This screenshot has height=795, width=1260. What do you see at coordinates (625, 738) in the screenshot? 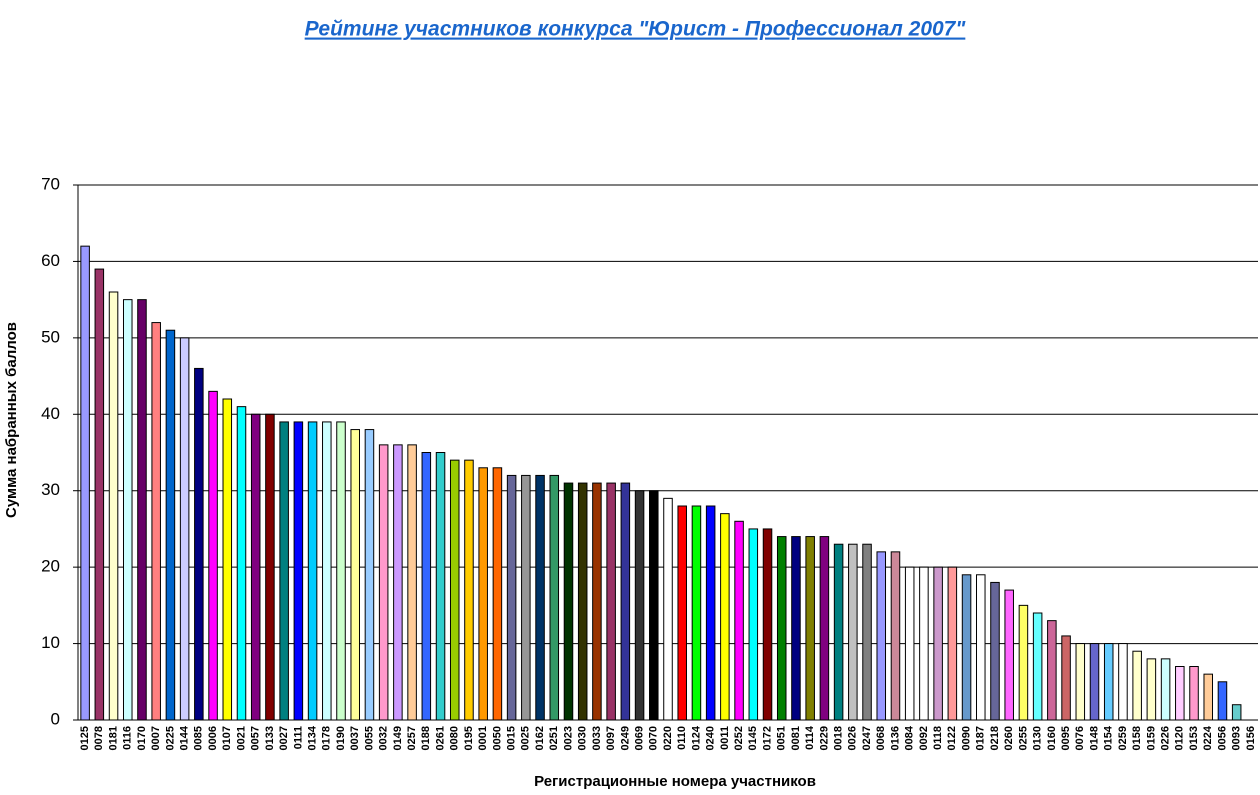
I see `x-tick-label: 0249` at bounding box center [625, 738].